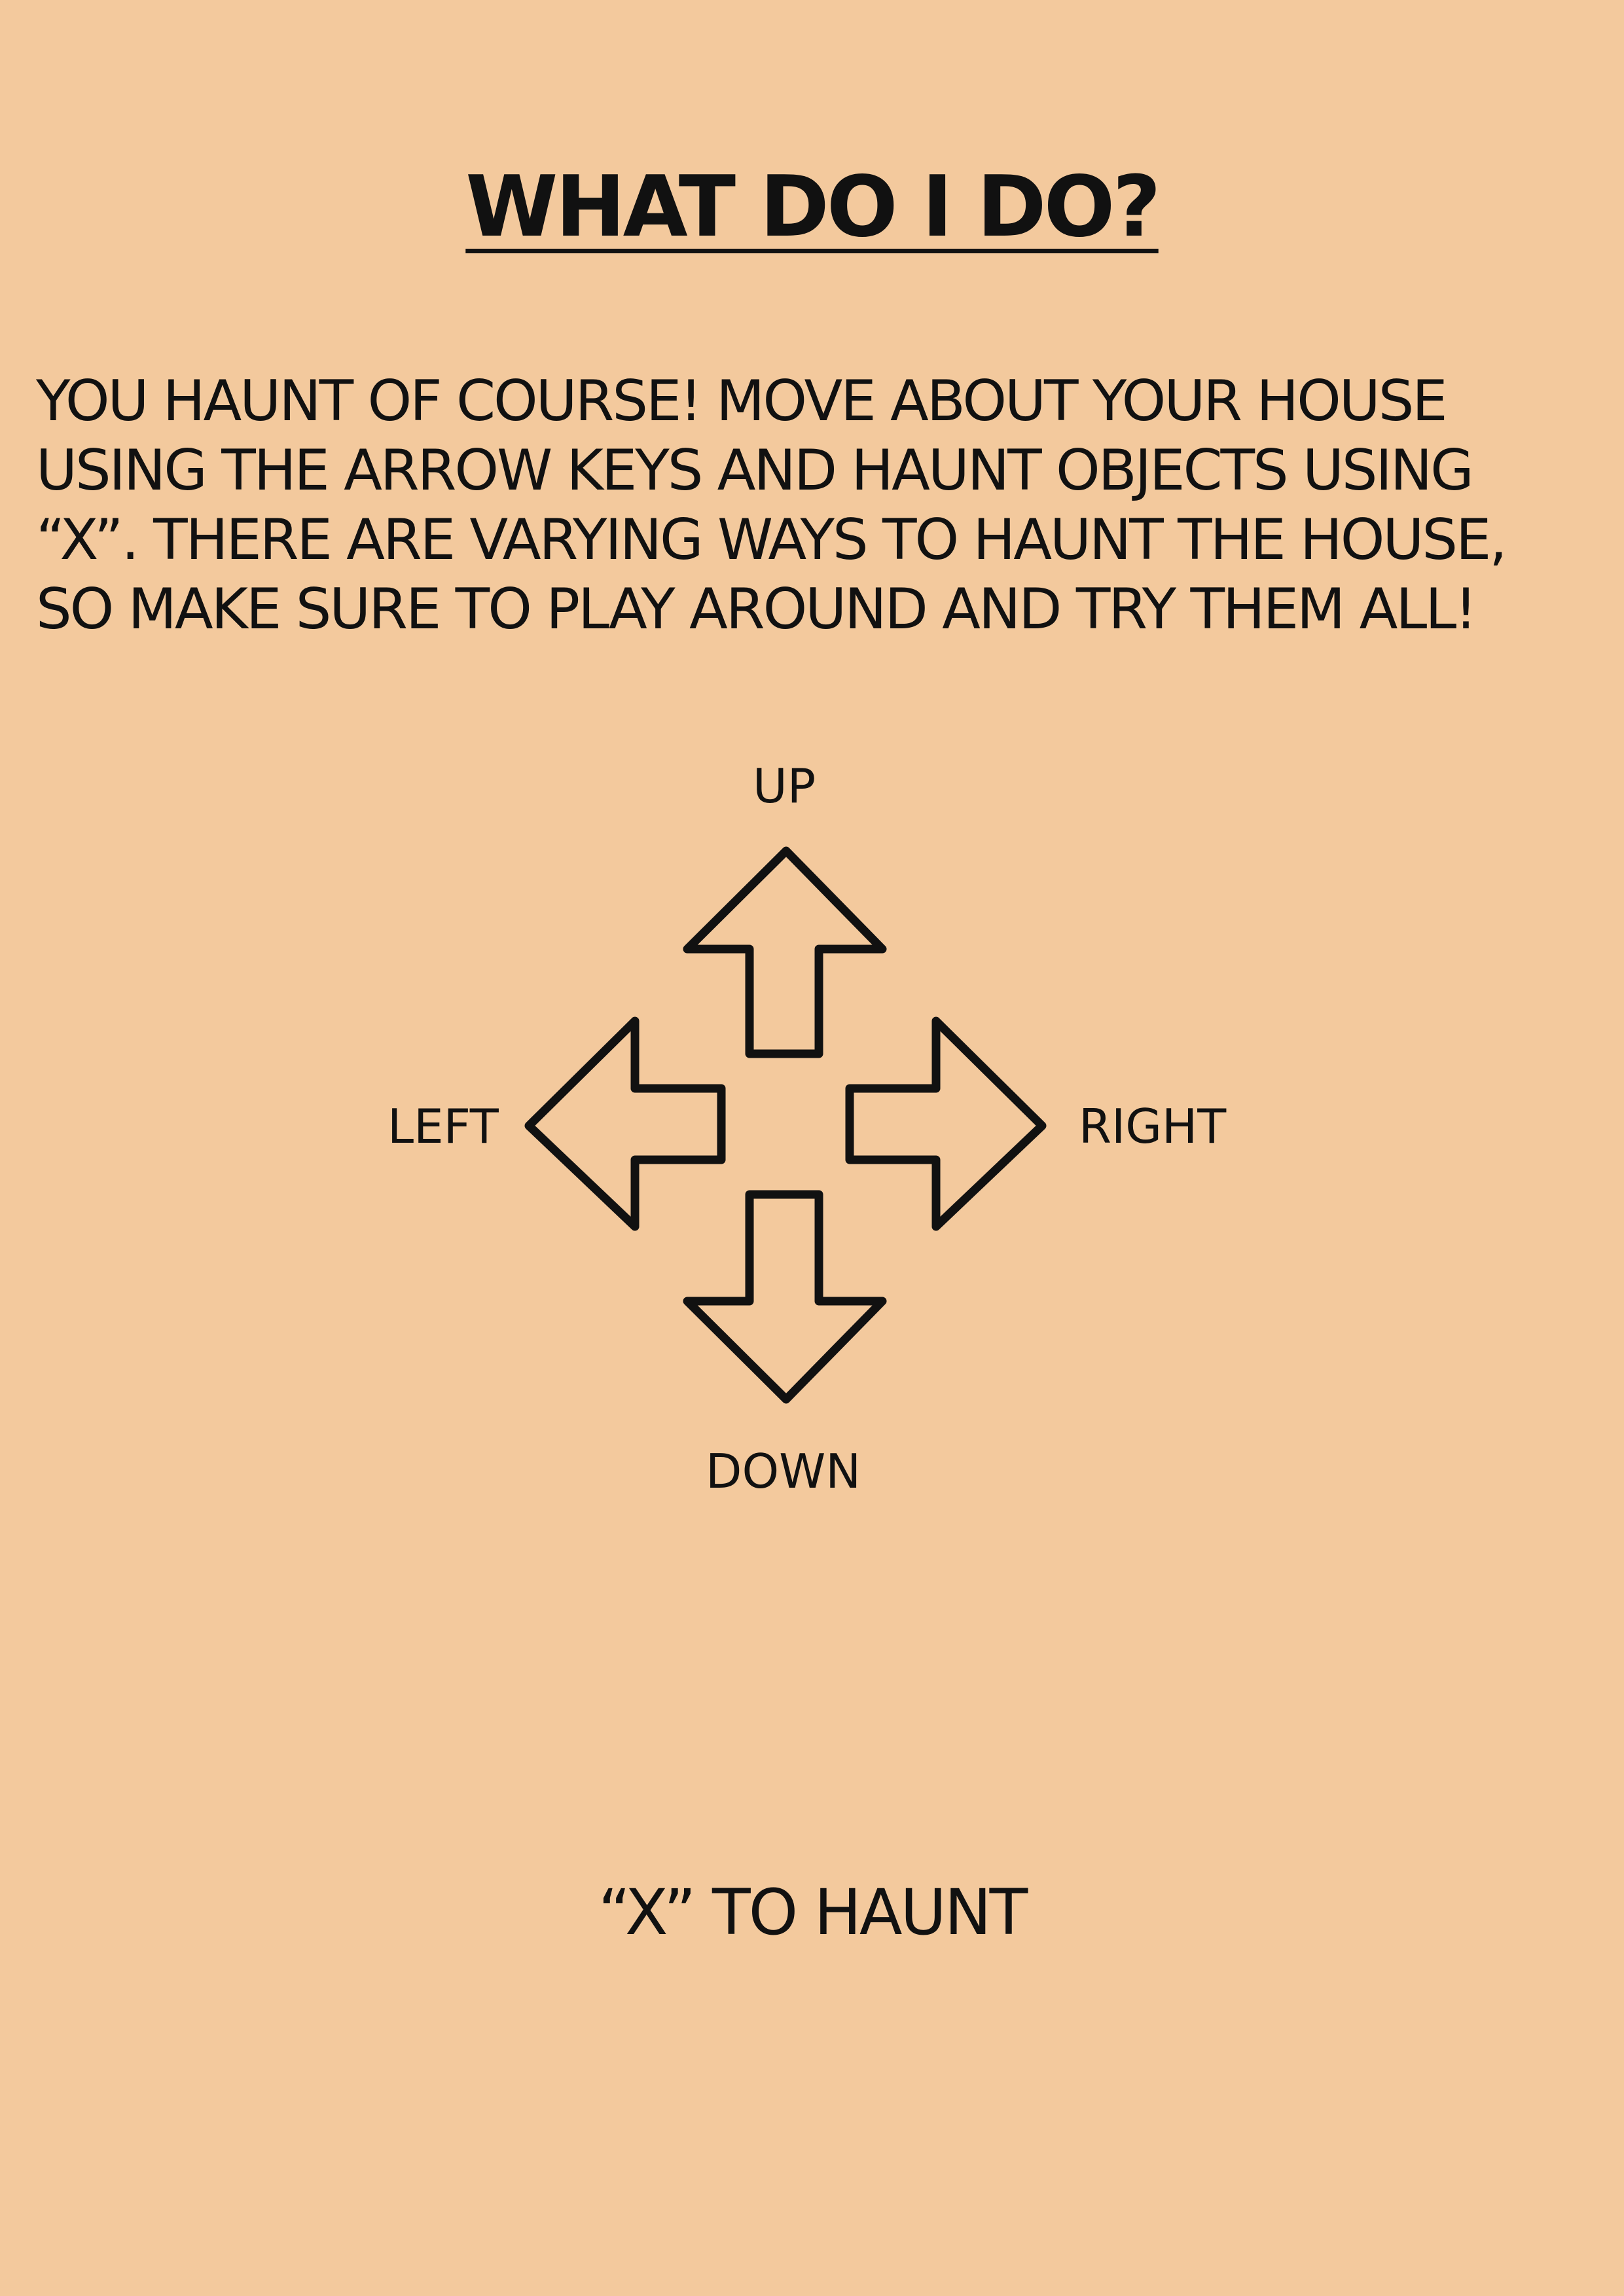  I want to click on arrow-left-icon, so click(625, 1123).